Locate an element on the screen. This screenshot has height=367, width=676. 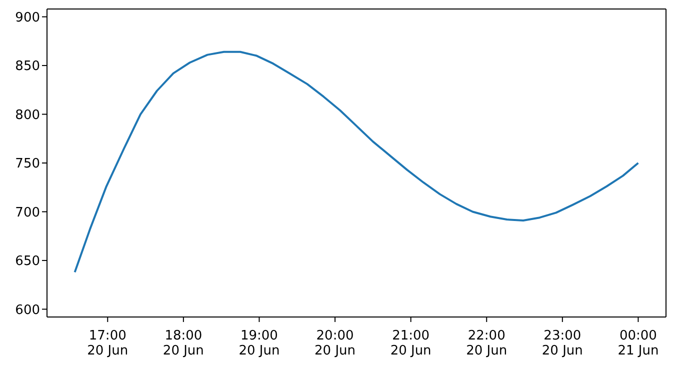
x-tick-label: 23:00 20 Jun is located at coordinates (562, 343).